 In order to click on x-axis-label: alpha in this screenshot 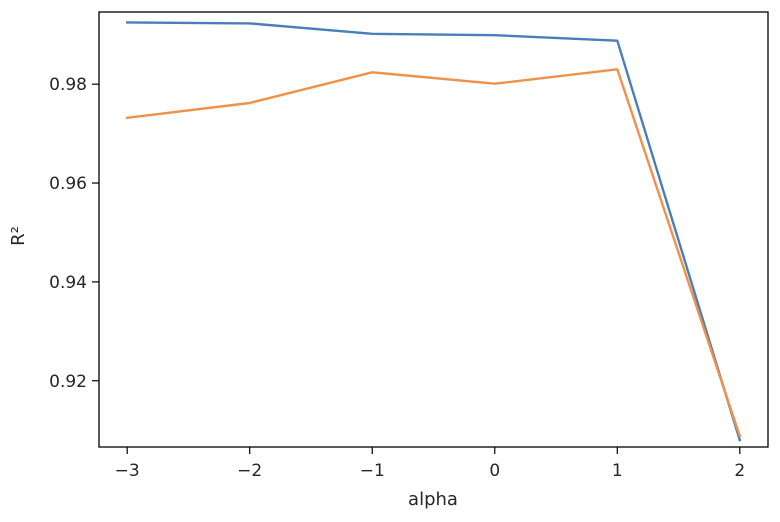, I will do `click(433, 499)`.